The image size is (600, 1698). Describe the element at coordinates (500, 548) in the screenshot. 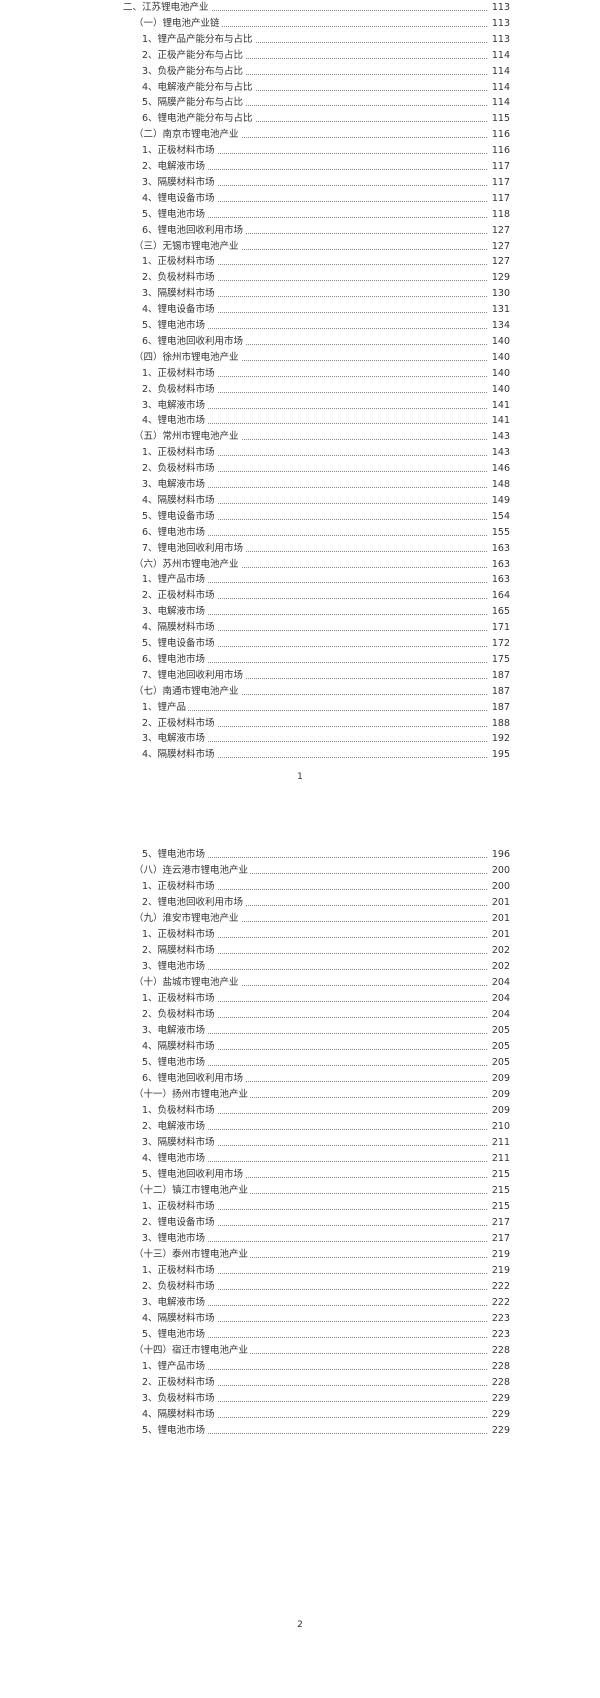

I see `toc-entry-page: 163` at that location.